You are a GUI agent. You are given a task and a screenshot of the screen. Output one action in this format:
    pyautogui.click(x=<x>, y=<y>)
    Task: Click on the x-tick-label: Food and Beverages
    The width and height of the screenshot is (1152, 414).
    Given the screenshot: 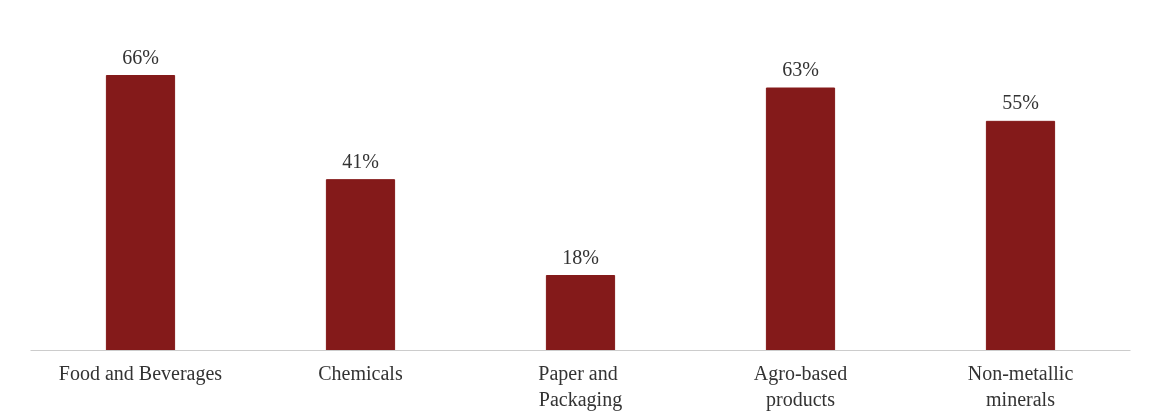 What is the action you would take?
    pyautogui.click(x=140, y=373)
    